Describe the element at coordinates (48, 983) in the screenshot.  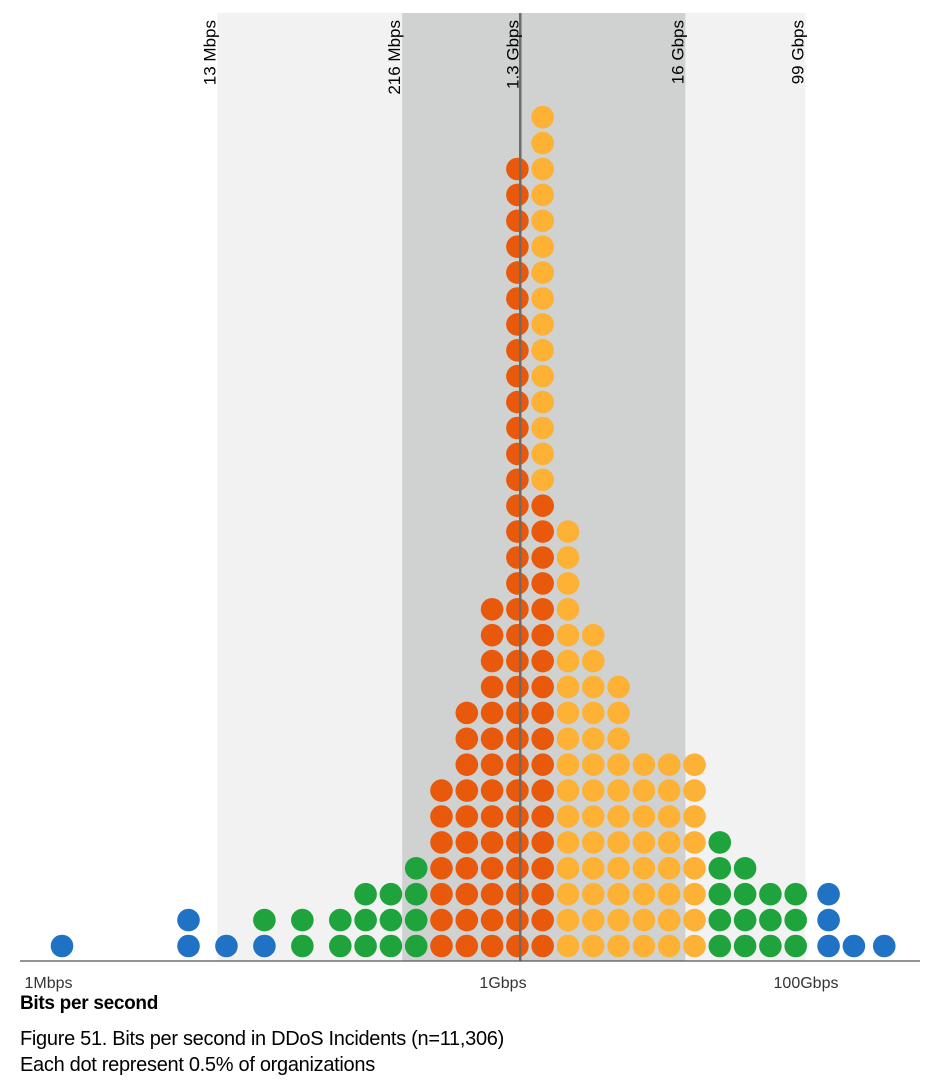
I see `x-tick-label: 1Mbps` at that location.